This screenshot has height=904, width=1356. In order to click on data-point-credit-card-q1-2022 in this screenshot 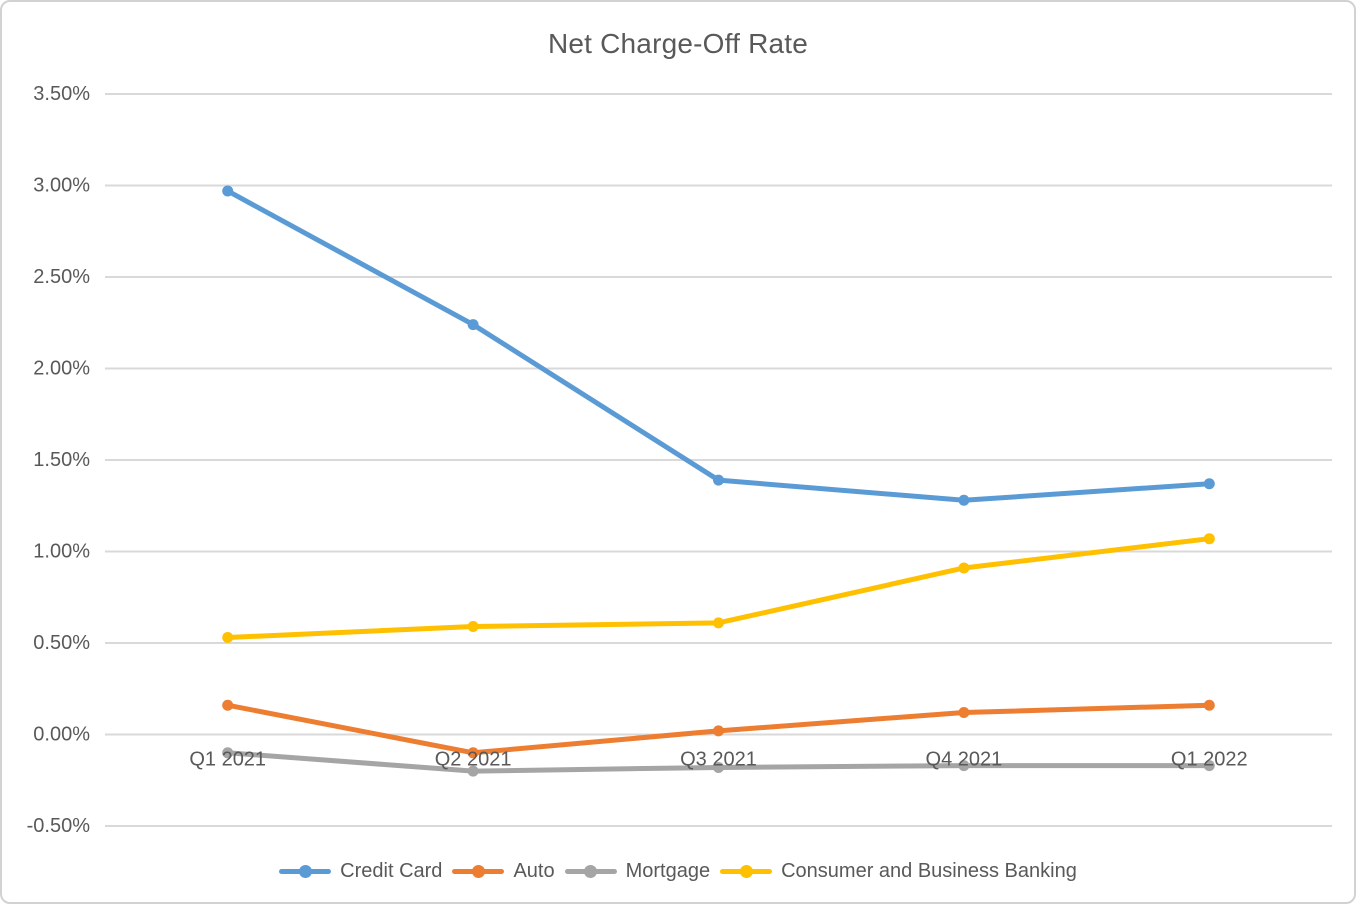, I will do `click(1209, 484)`.